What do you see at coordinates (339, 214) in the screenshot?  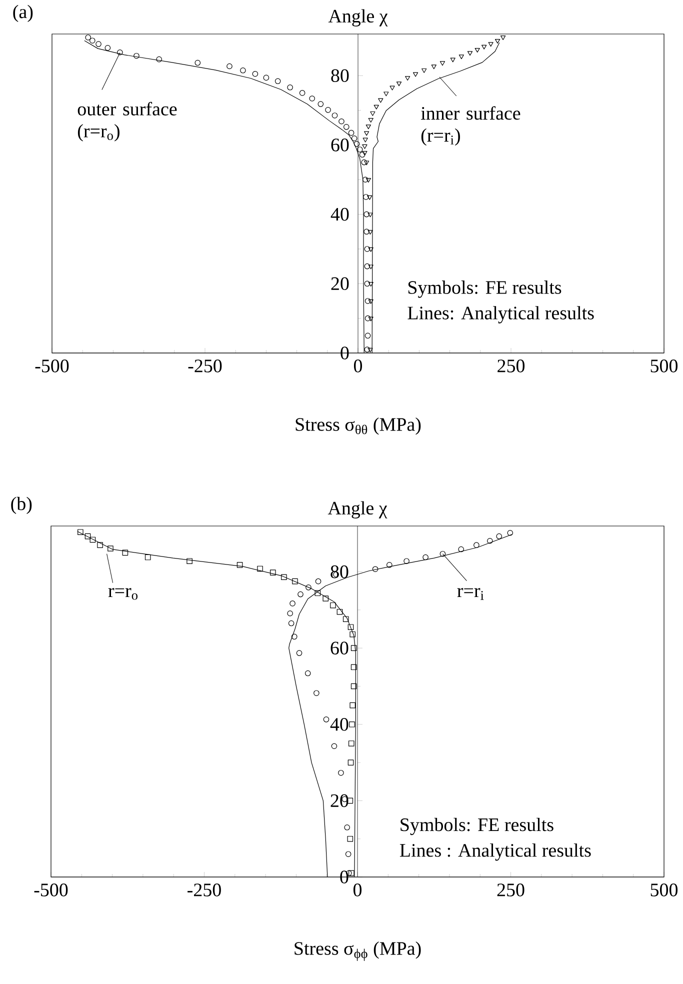 I see `y-tick-label: 40` at bounding box center [339, 214].